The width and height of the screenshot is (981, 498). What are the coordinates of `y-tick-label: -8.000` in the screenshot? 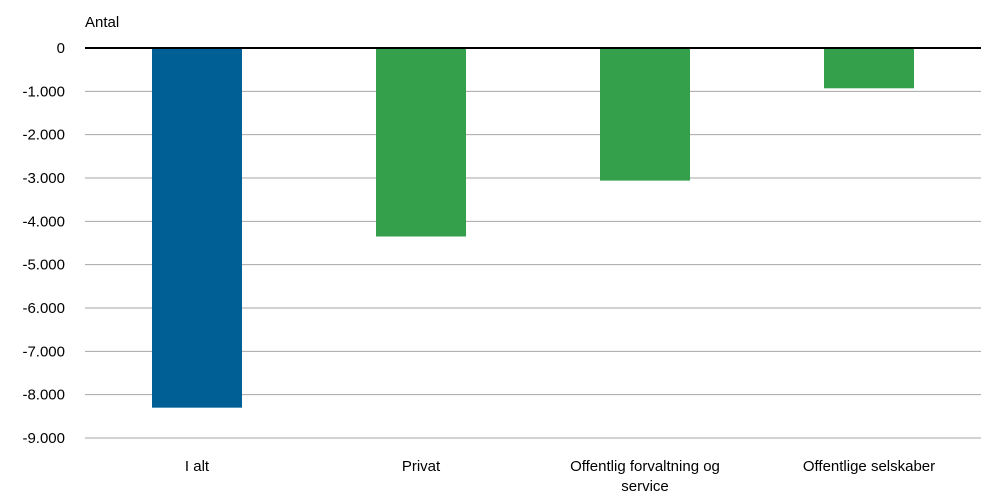 It's located at (43, 395).